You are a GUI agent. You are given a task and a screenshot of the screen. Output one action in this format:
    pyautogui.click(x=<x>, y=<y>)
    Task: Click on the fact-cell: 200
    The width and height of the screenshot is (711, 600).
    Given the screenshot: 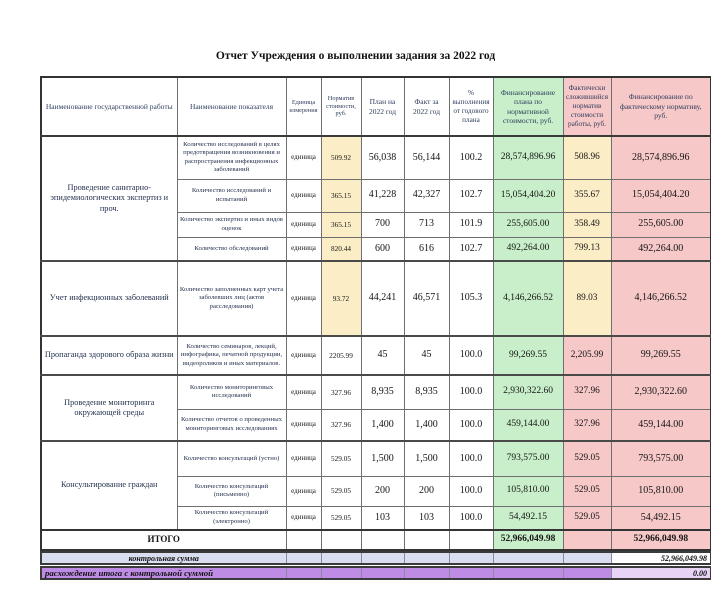 What is the action you would take?
    pyautogui.click(x=426, y=491)
    